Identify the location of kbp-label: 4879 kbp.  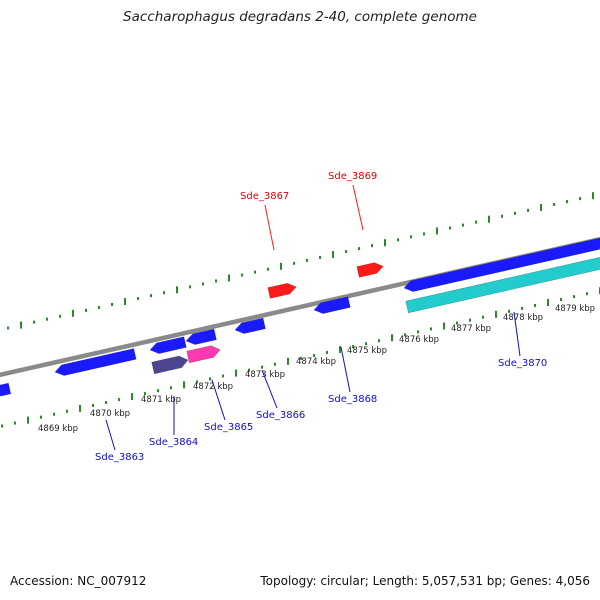
(575, 309).